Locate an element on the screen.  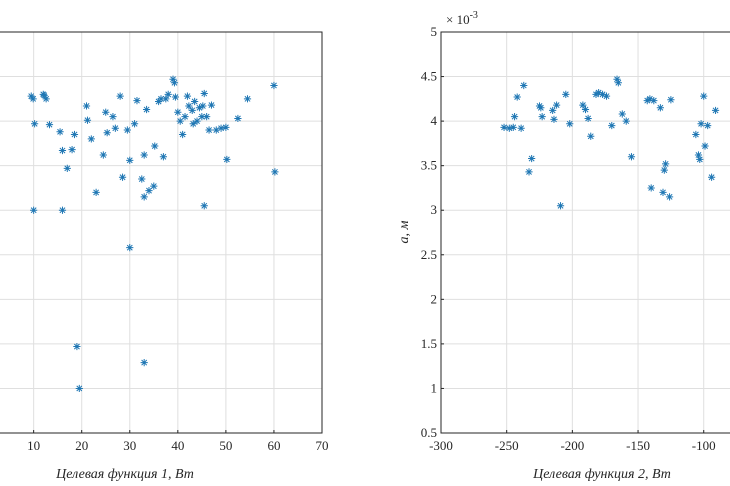
y-tick-label: 1 is located at coordinates (434, 387).